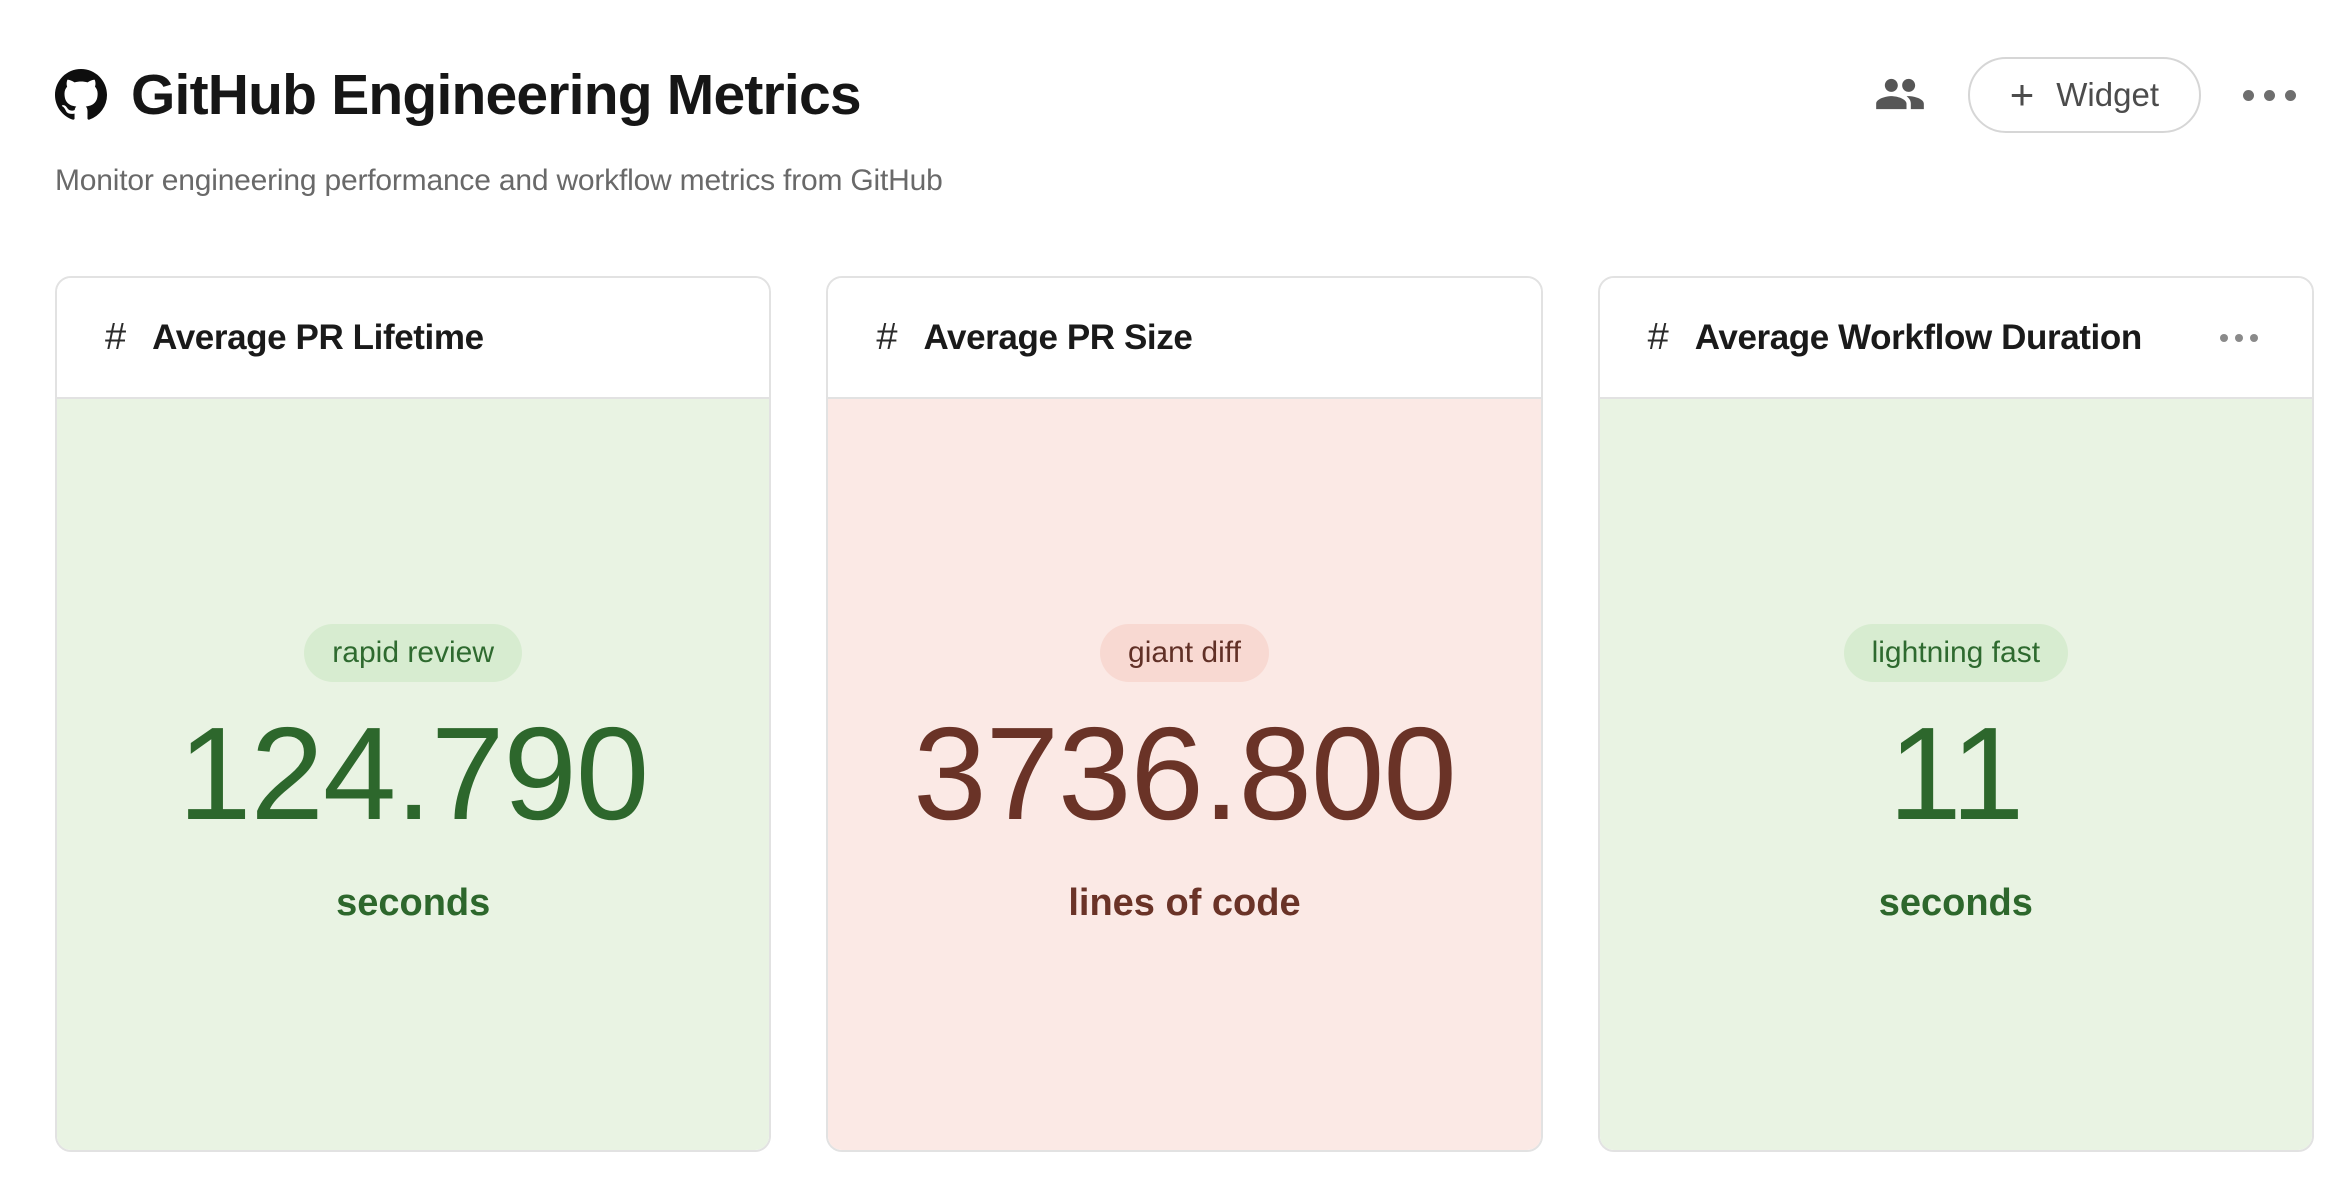 The image size is (2338, 1198). I want to click on card-header: # Average PR Lifetime, so click(413, 338).